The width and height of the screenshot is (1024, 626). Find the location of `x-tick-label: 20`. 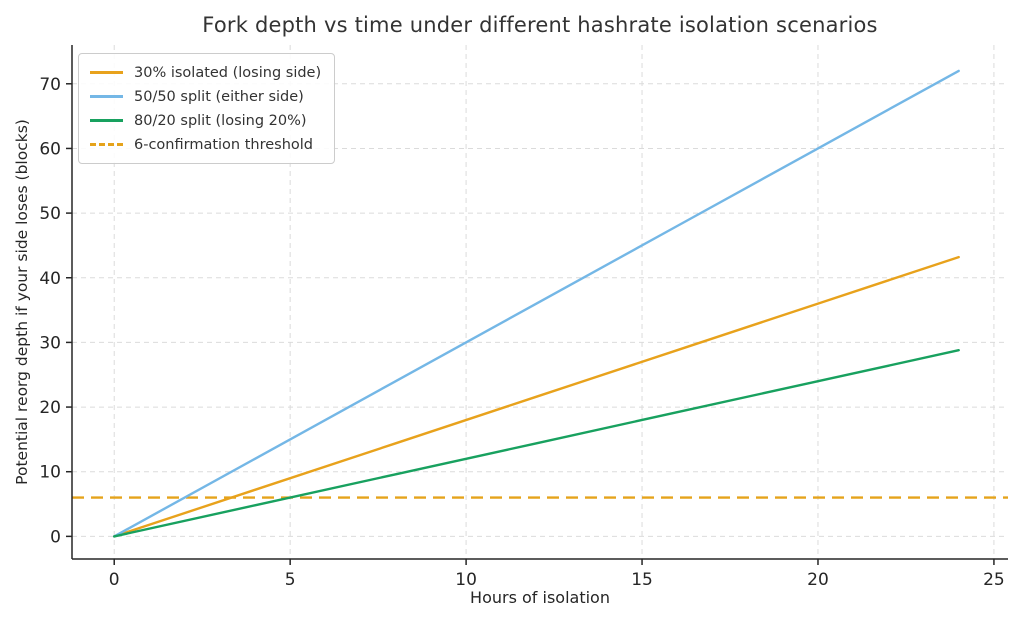

x-tick-label: 20 is located at coordinates (818, 580).